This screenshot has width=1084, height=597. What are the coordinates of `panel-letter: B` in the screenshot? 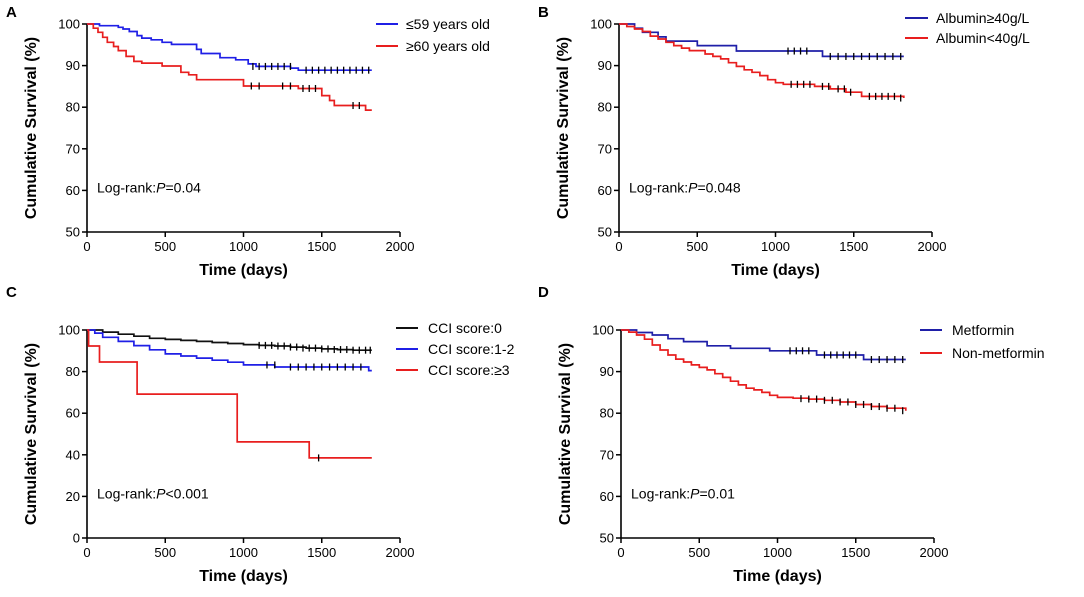 It's located at (543, 12).